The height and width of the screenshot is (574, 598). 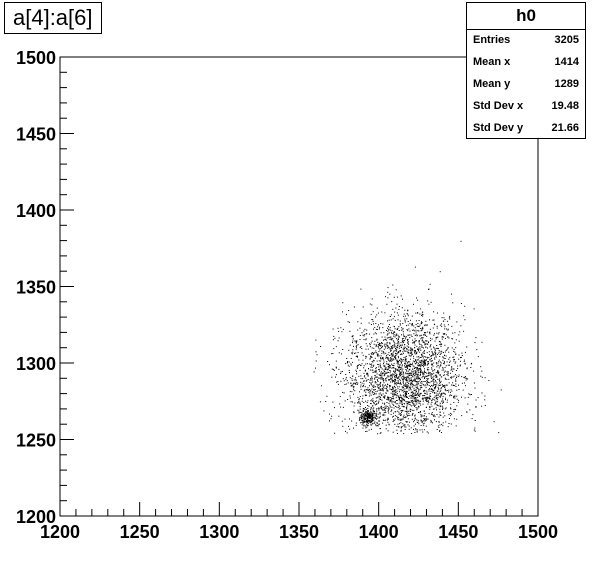 I want to click on stats-row-stddev-y: Std Dev y 21.66, so click(x=526, y=129).